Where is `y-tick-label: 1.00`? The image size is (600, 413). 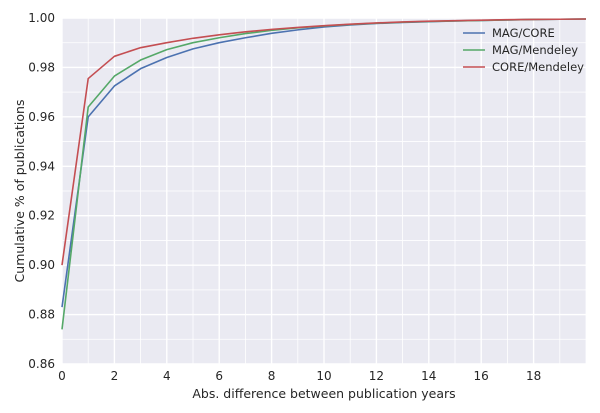 y-tick-label: 1.00 is located at coordinates (41, 18).